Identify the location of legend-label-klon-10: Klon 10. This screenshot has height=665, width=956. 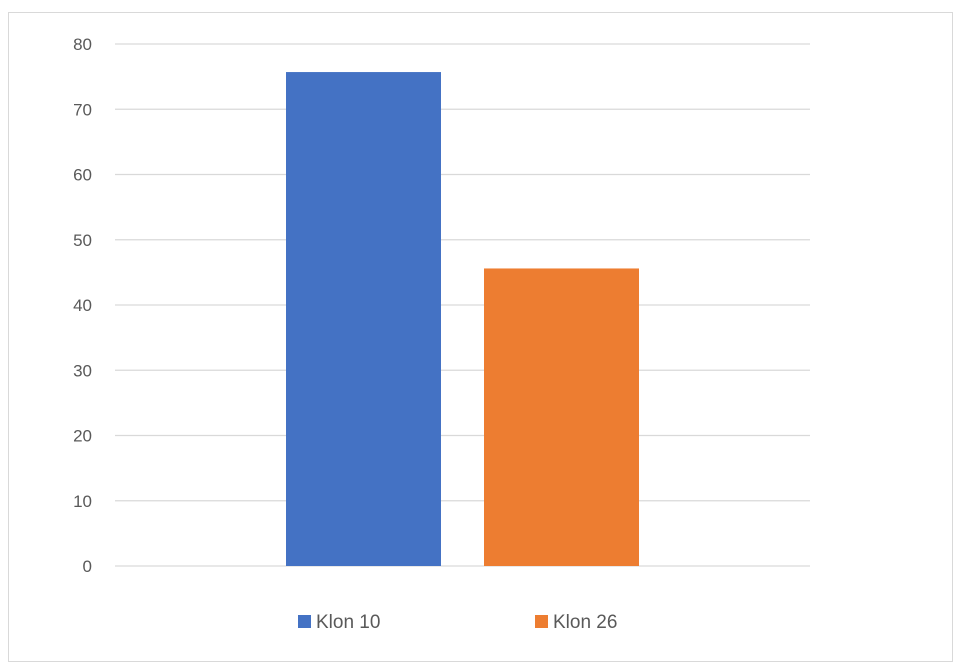
(348, 622).